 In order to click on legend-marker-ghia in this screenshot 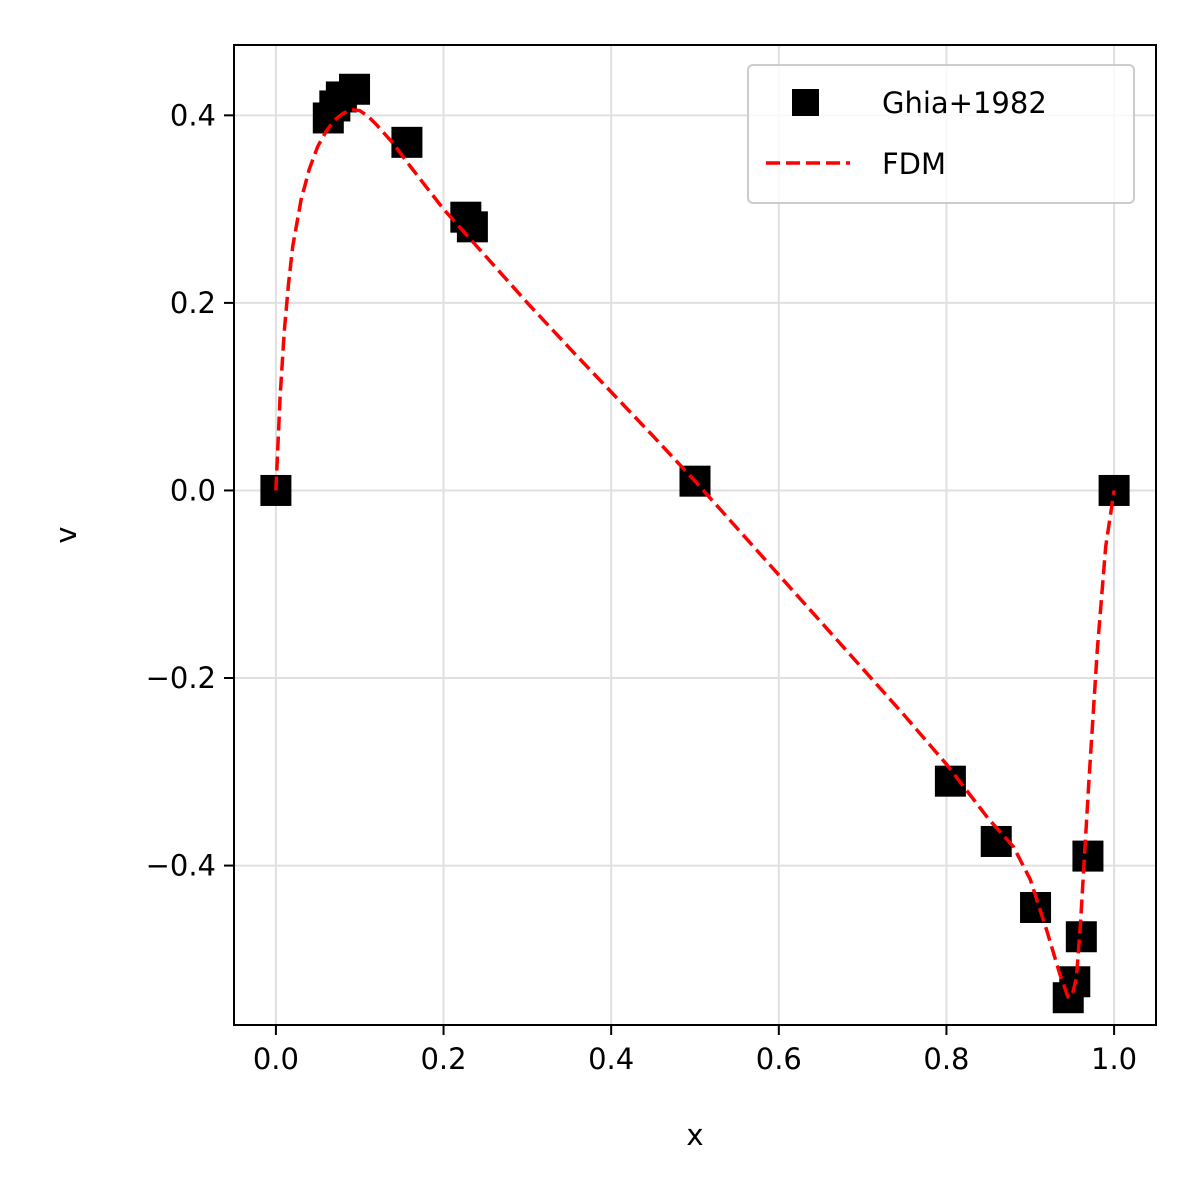, I will do `click(805, 102)`.